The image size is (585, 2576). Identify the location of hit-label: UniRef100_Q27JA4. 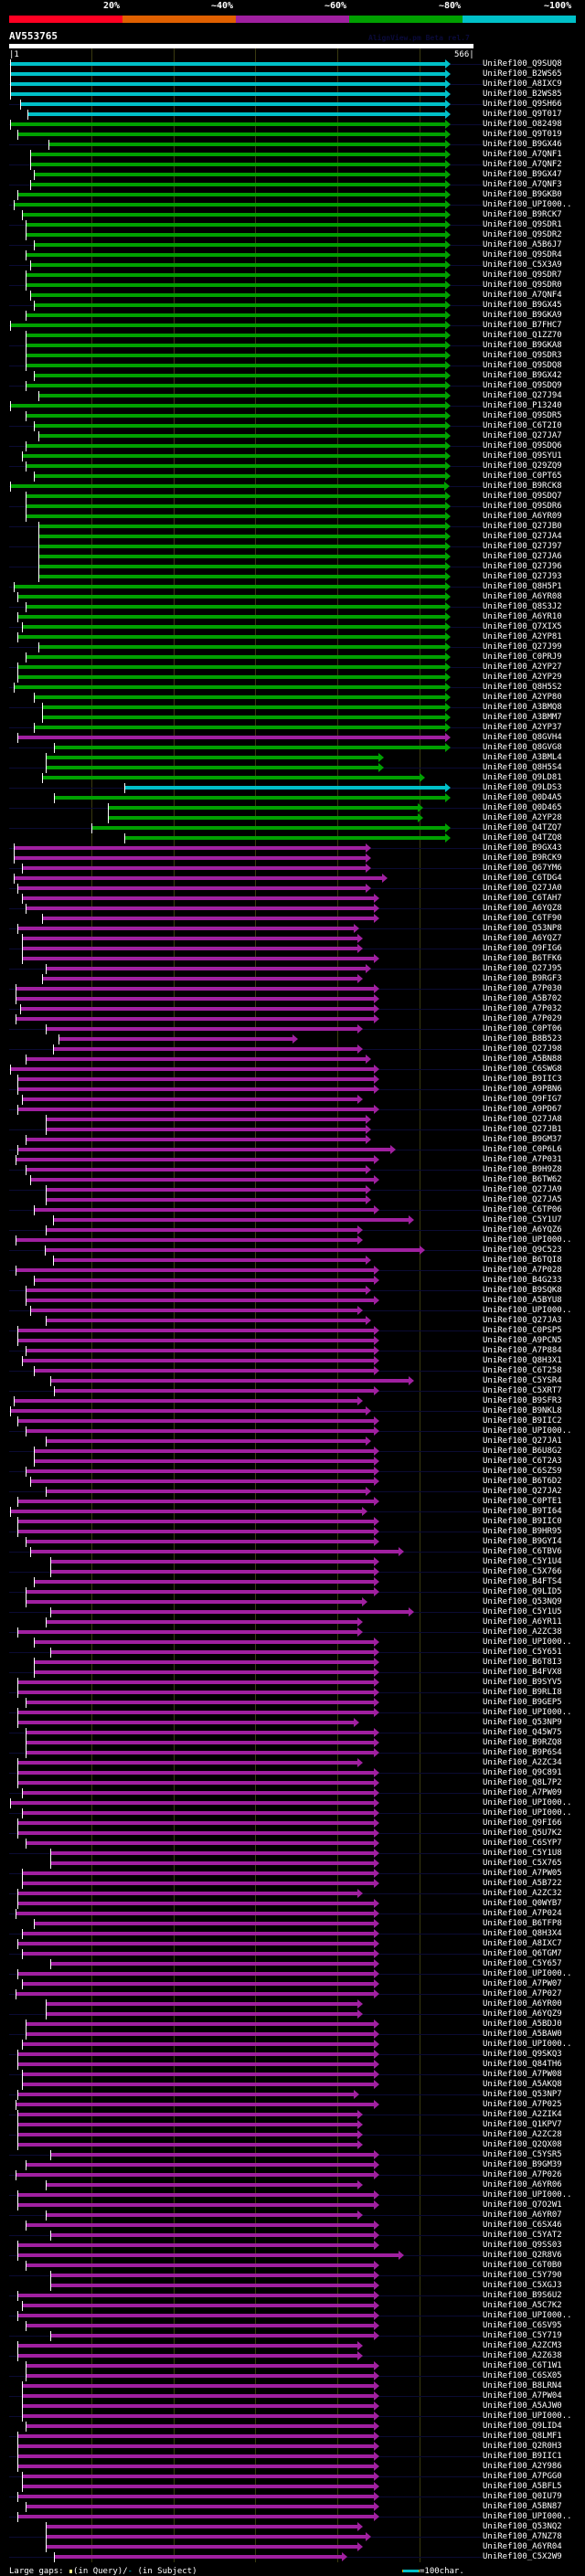
(522, 536).